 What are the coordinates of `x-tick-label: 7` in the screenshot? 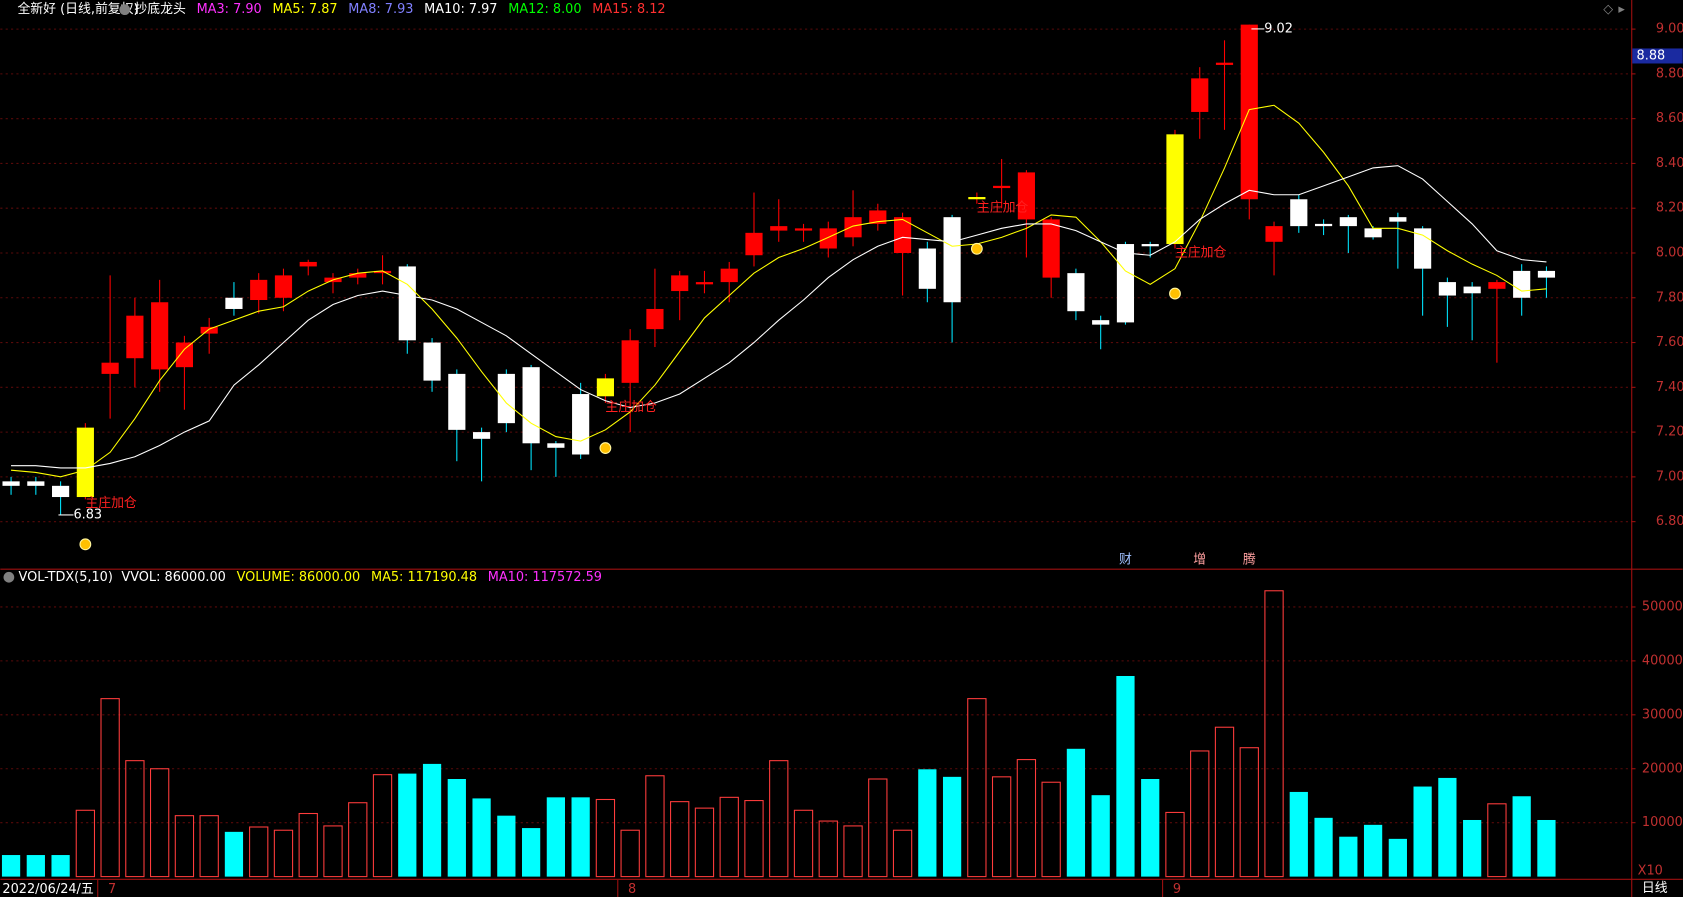 It's located at (112, 889).